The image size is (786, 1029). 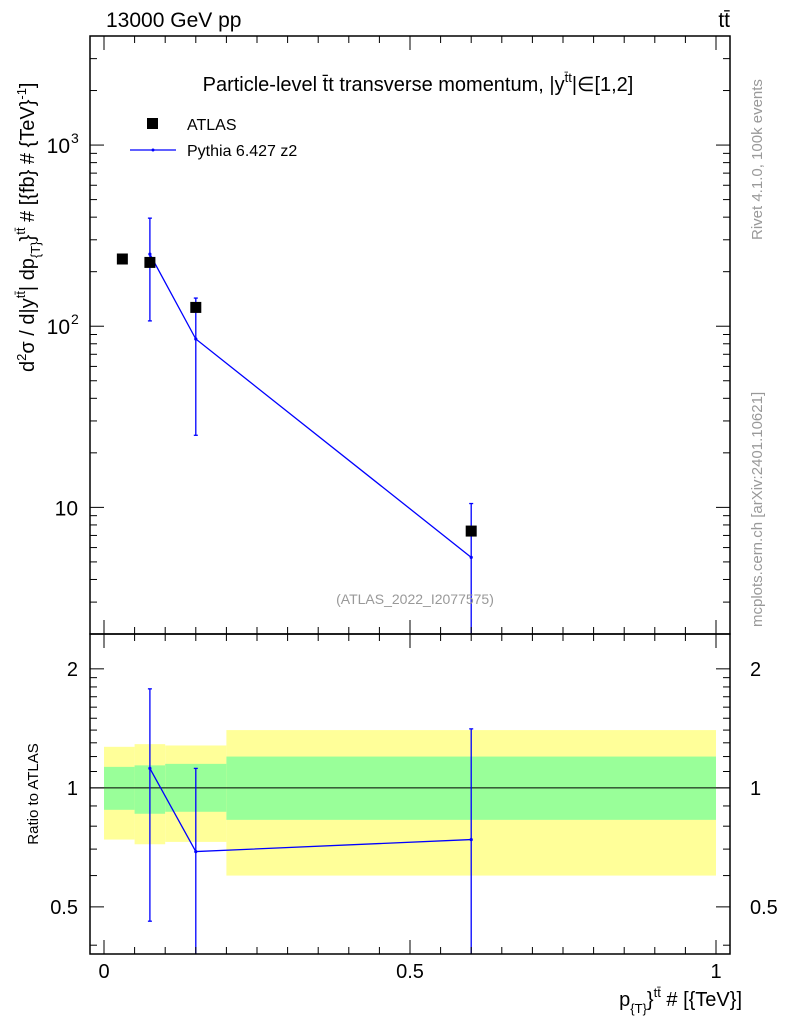 What do you see at coordinates (28, 325) in the screenshot?
I see `ylabel-part-sigma: σ / d|y` at bounding box center [28, 325].